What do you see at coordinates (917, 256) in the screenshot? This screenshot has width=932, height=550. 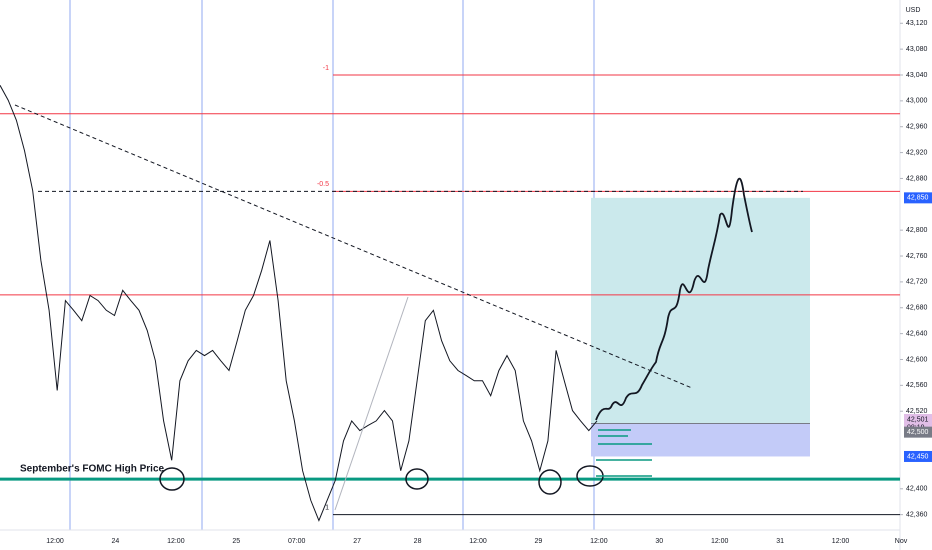 I see `y-tick-label: 42,760` at bounding box center [917, 256].